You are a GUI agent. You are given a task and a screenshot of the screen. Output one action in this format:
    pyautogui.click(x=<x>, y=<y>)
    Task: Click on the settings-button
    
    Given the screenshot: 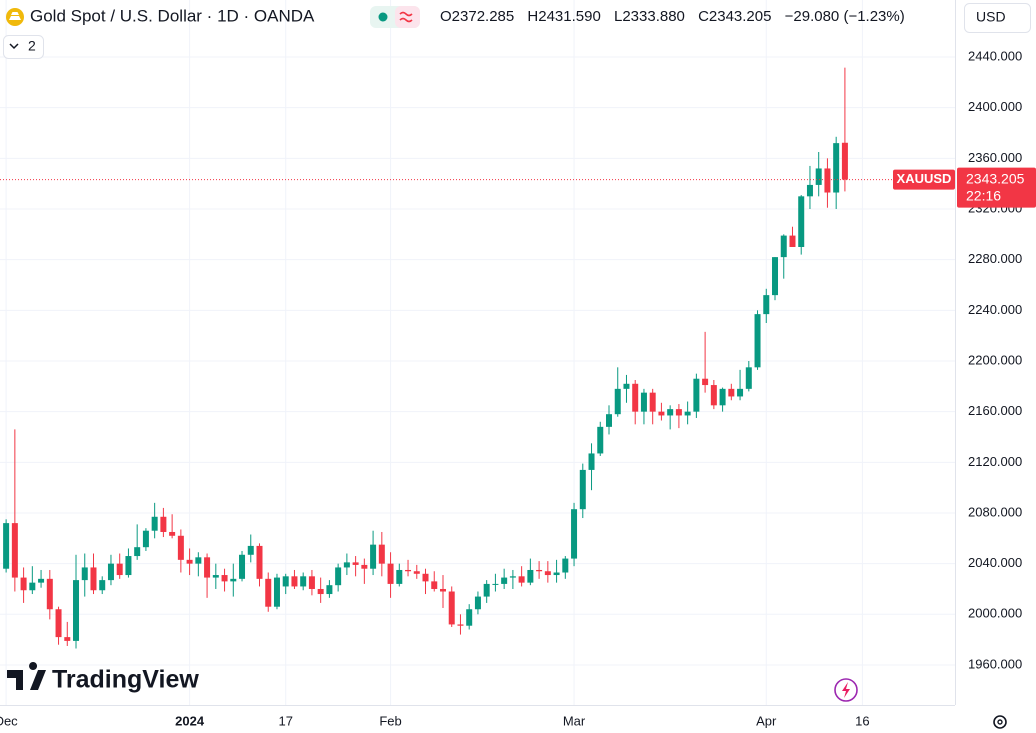 What is the action you would take?
    pyautogui.click(x=1000, y=722)
    